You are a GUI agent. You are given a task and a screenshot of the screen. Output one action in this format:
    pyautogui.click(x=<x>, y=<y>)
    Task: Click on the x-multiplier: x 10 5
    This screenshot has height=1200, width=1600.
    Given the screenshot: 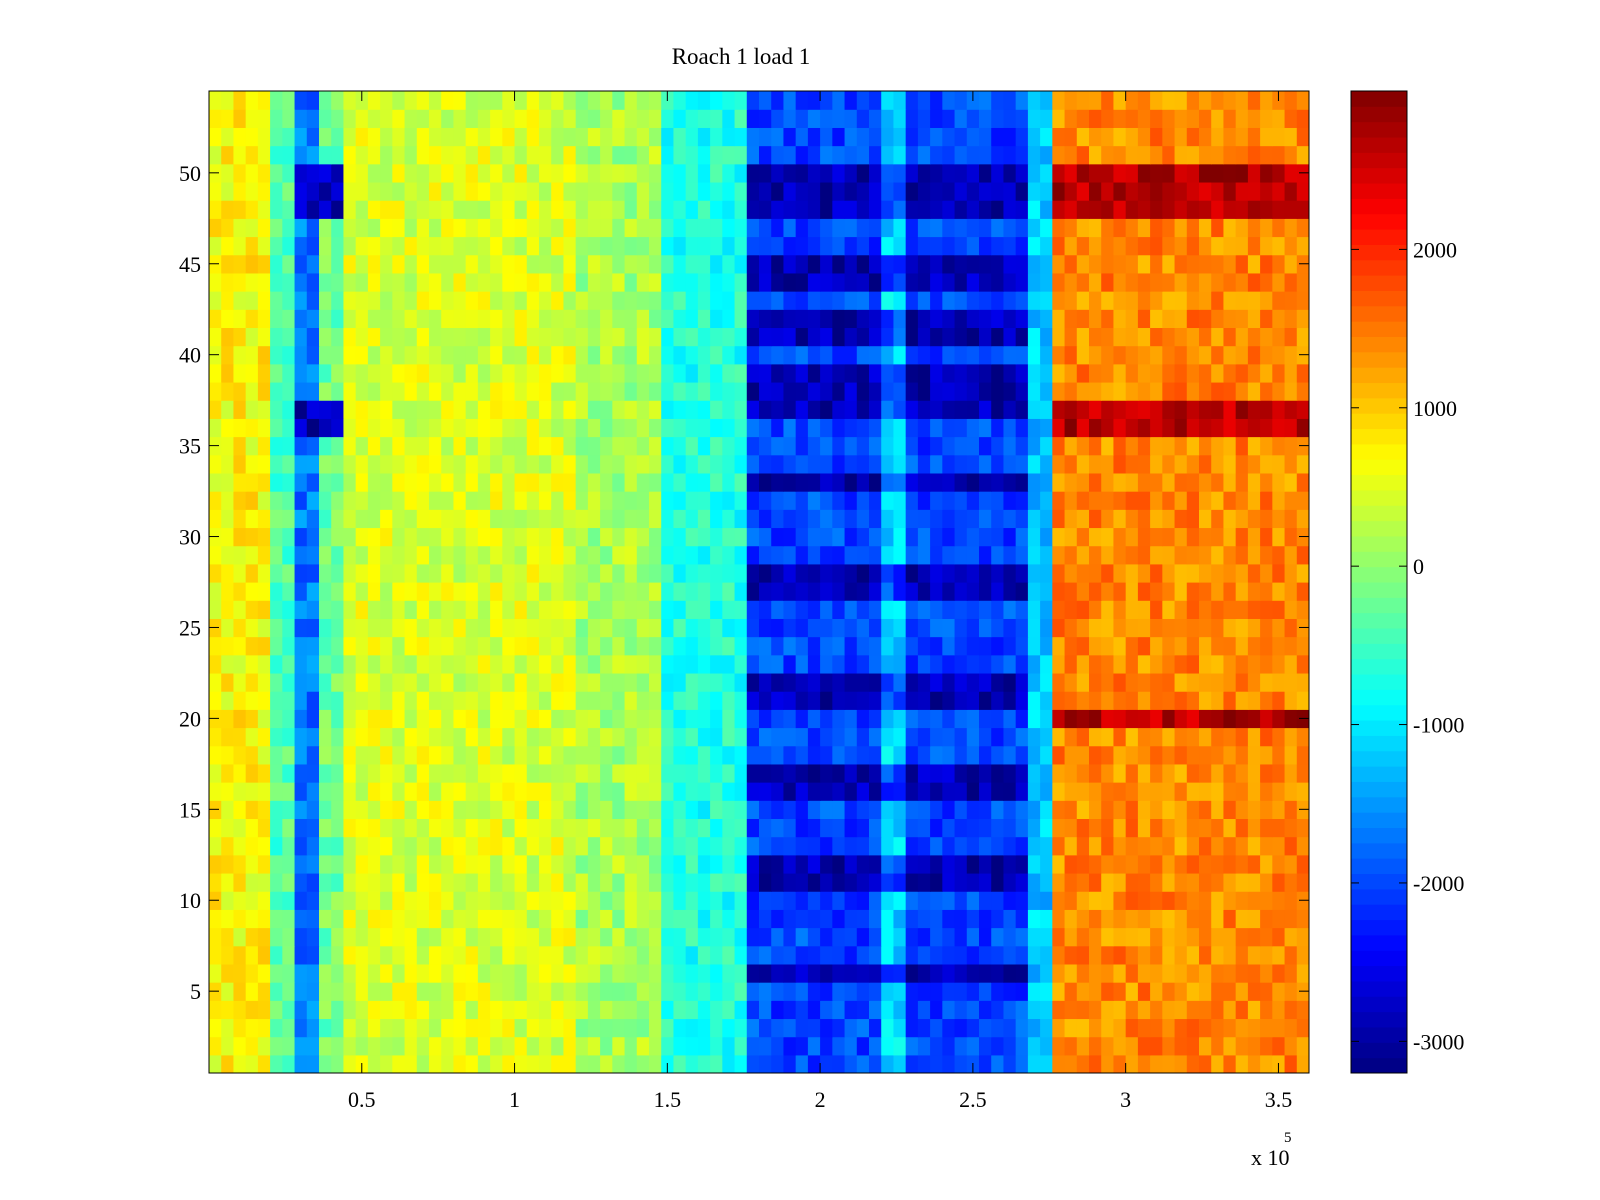 What is the action you would take?
    pyautogui.click(x=1271, y=1150)
    